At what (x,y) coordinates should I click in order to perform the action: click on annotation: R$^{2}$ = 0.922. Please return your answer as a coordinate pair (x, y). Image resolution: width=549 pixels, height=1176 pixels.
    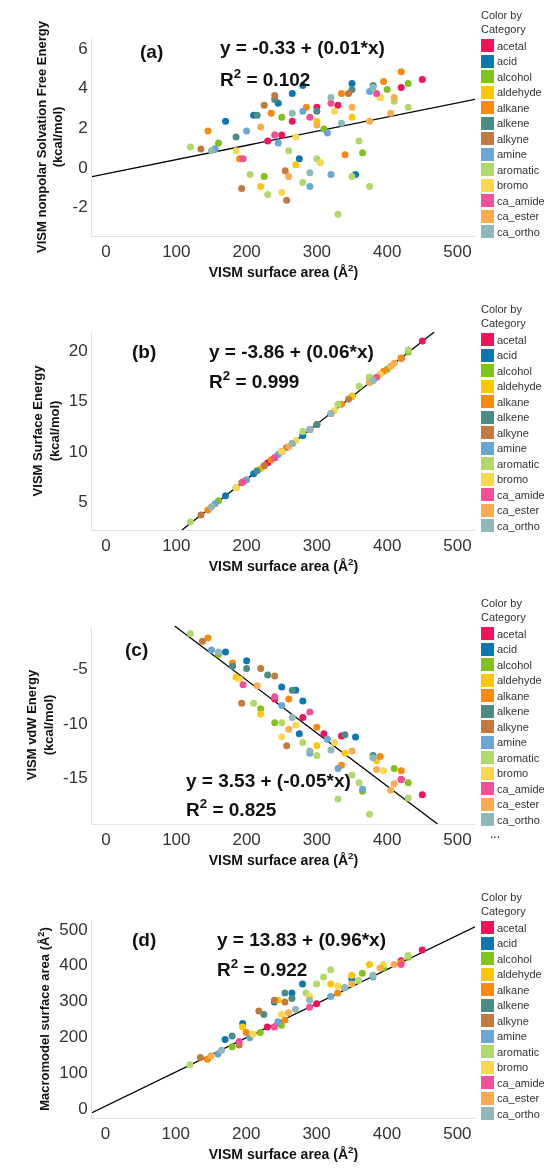
    Looking at the image, I should click on (262, 968).